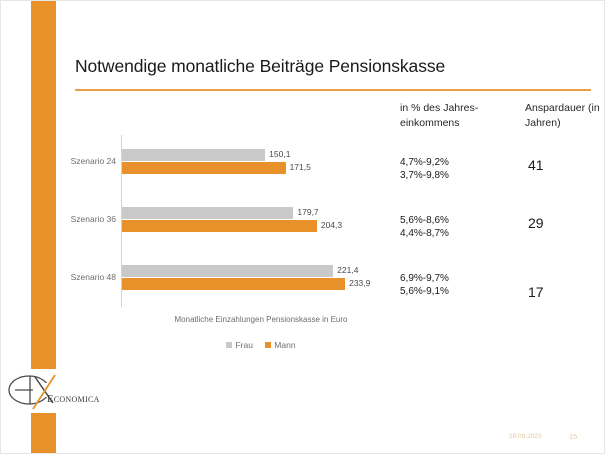 This screenshot has height=454, width=605. Describe the element at coordinates (229, 344) in the screenshot. I see `legend-swatch-frau` at that location.